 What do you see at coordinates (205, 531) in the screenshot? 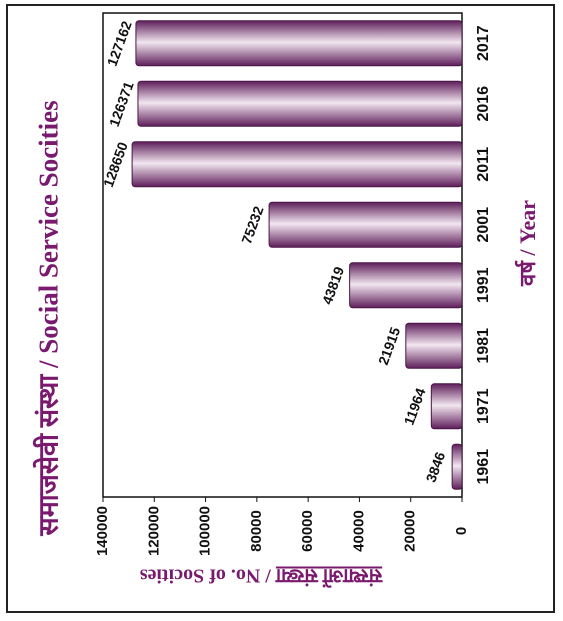
I see `tick-label-100000: 100000` at bounding box center [205, 531].